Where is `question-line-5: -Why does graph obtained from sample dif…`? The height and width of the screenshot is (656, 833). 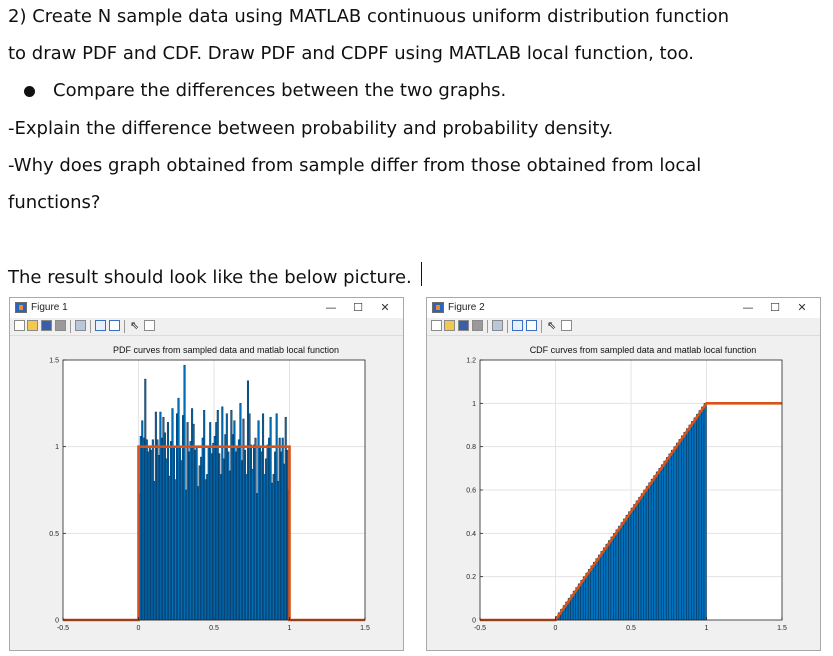
question-line-5: -Why does graph obtained from sample dif… is located at coordinates (355, 165).